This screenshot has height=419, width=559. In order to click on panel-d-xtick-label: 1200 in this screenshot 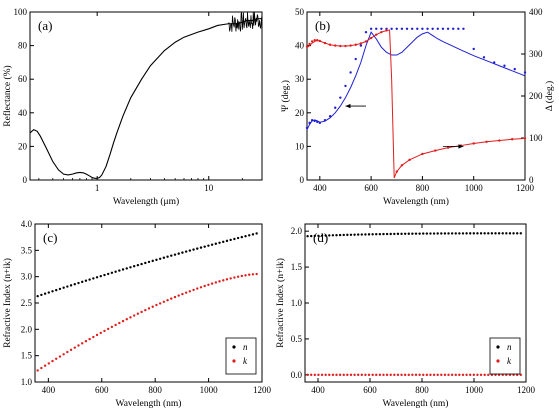, I will do `click(526, 390)`.